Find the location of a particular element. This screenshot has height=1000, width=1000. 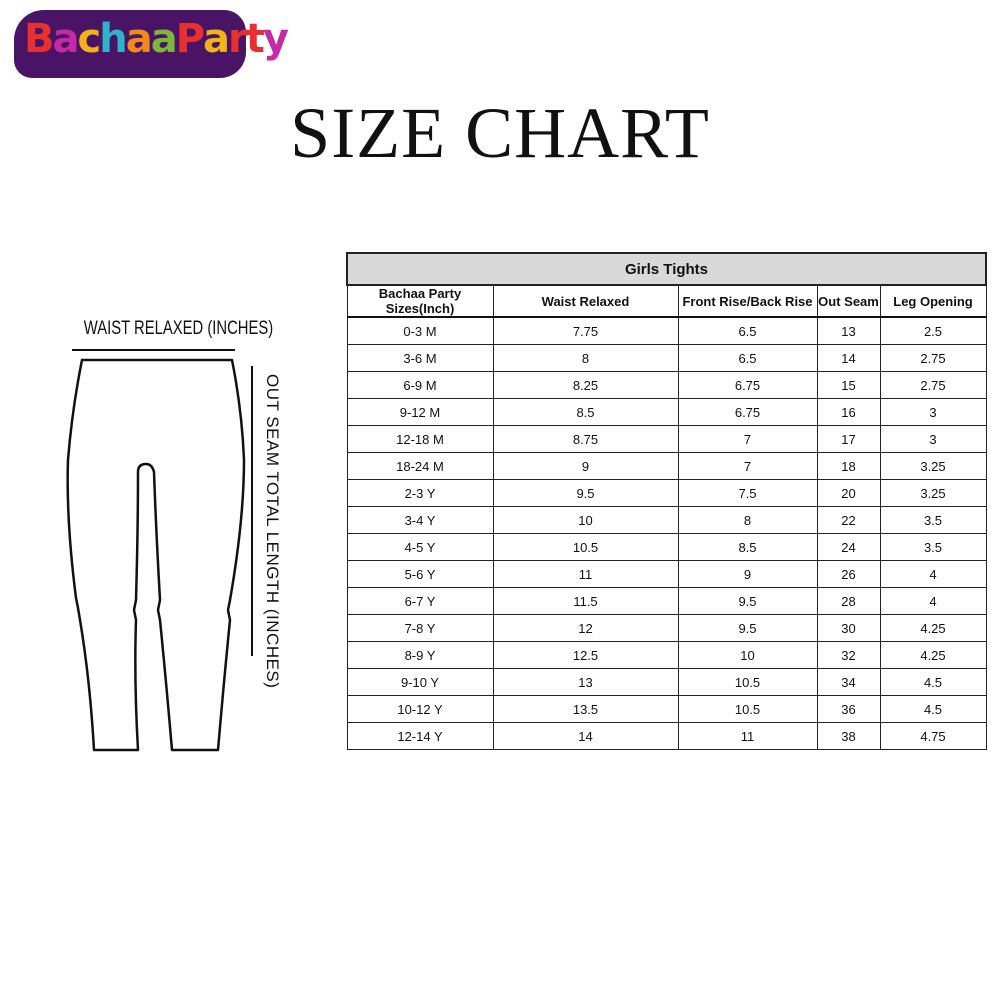

table-cell: 7.5 is located at coordinates (747, 493).